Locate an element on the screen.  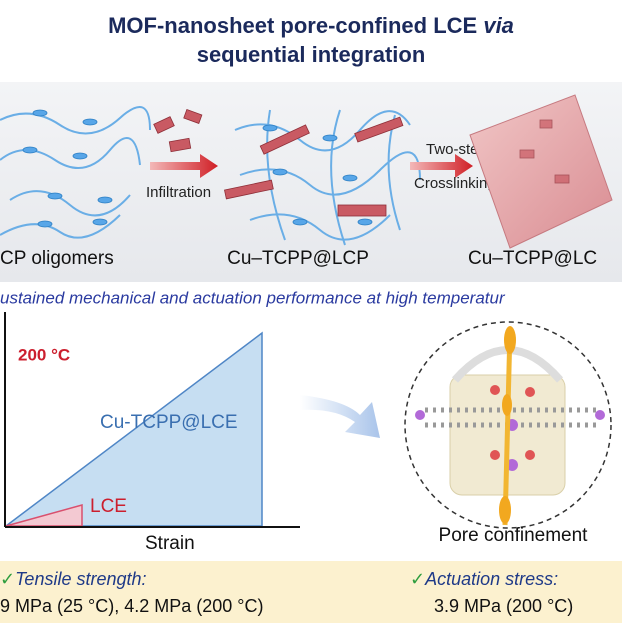
step-crosslinking: Crosslinking is located at coordinates (455, 183).